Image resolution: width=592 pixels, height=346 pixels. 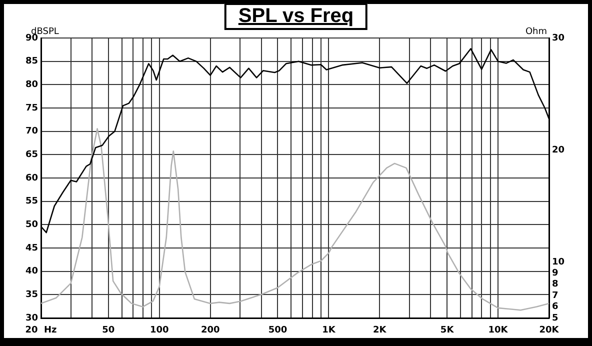 I want to click on x-tick-label: 500, so click(x=278, y=331).